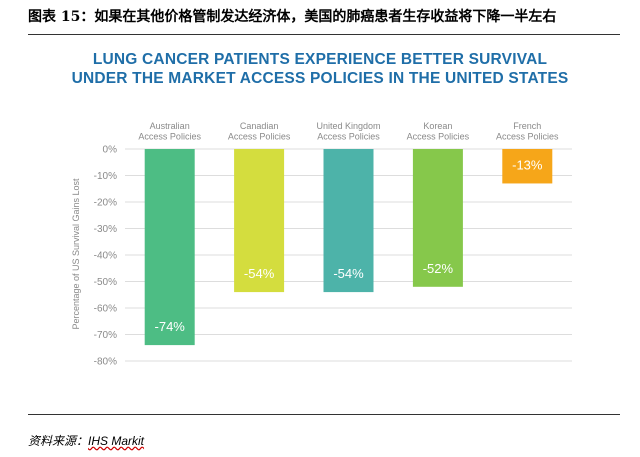  Describe the element at coordinates (105, 362) in the screenshot. I see `y-tick-label: -80%` at that location.